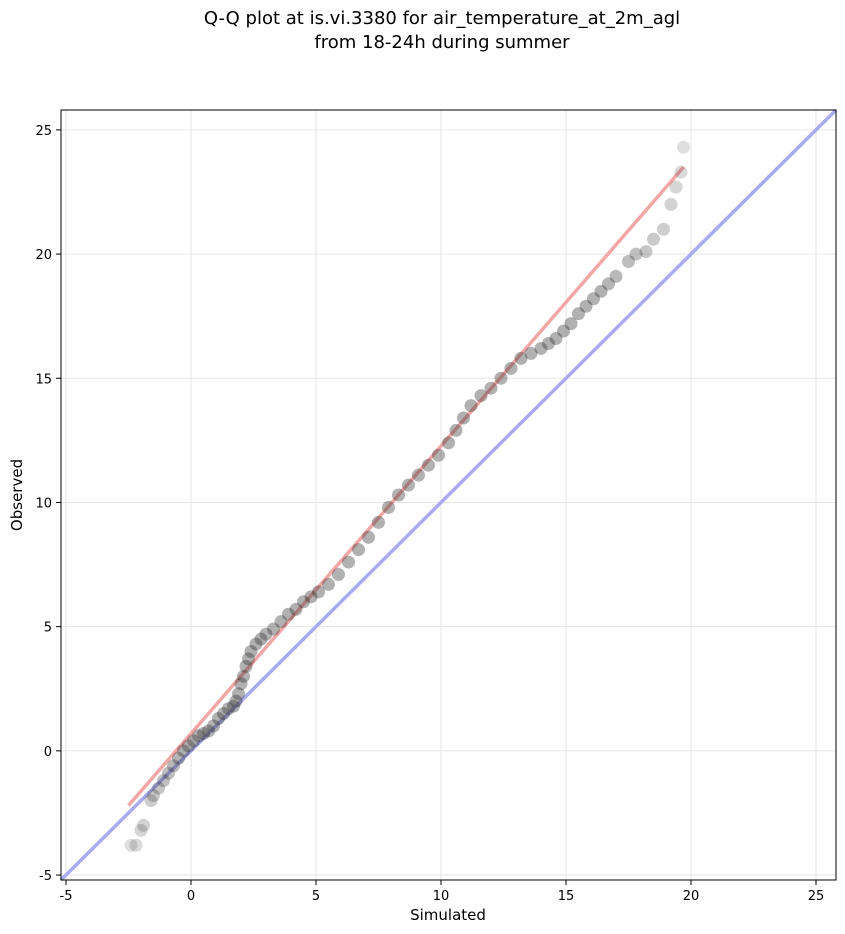 The width and height of the screenshot is (845, 934). Describe the element at coordinates (316, 896) in the screenshot. I see `x-tick-label: 5` at that location.